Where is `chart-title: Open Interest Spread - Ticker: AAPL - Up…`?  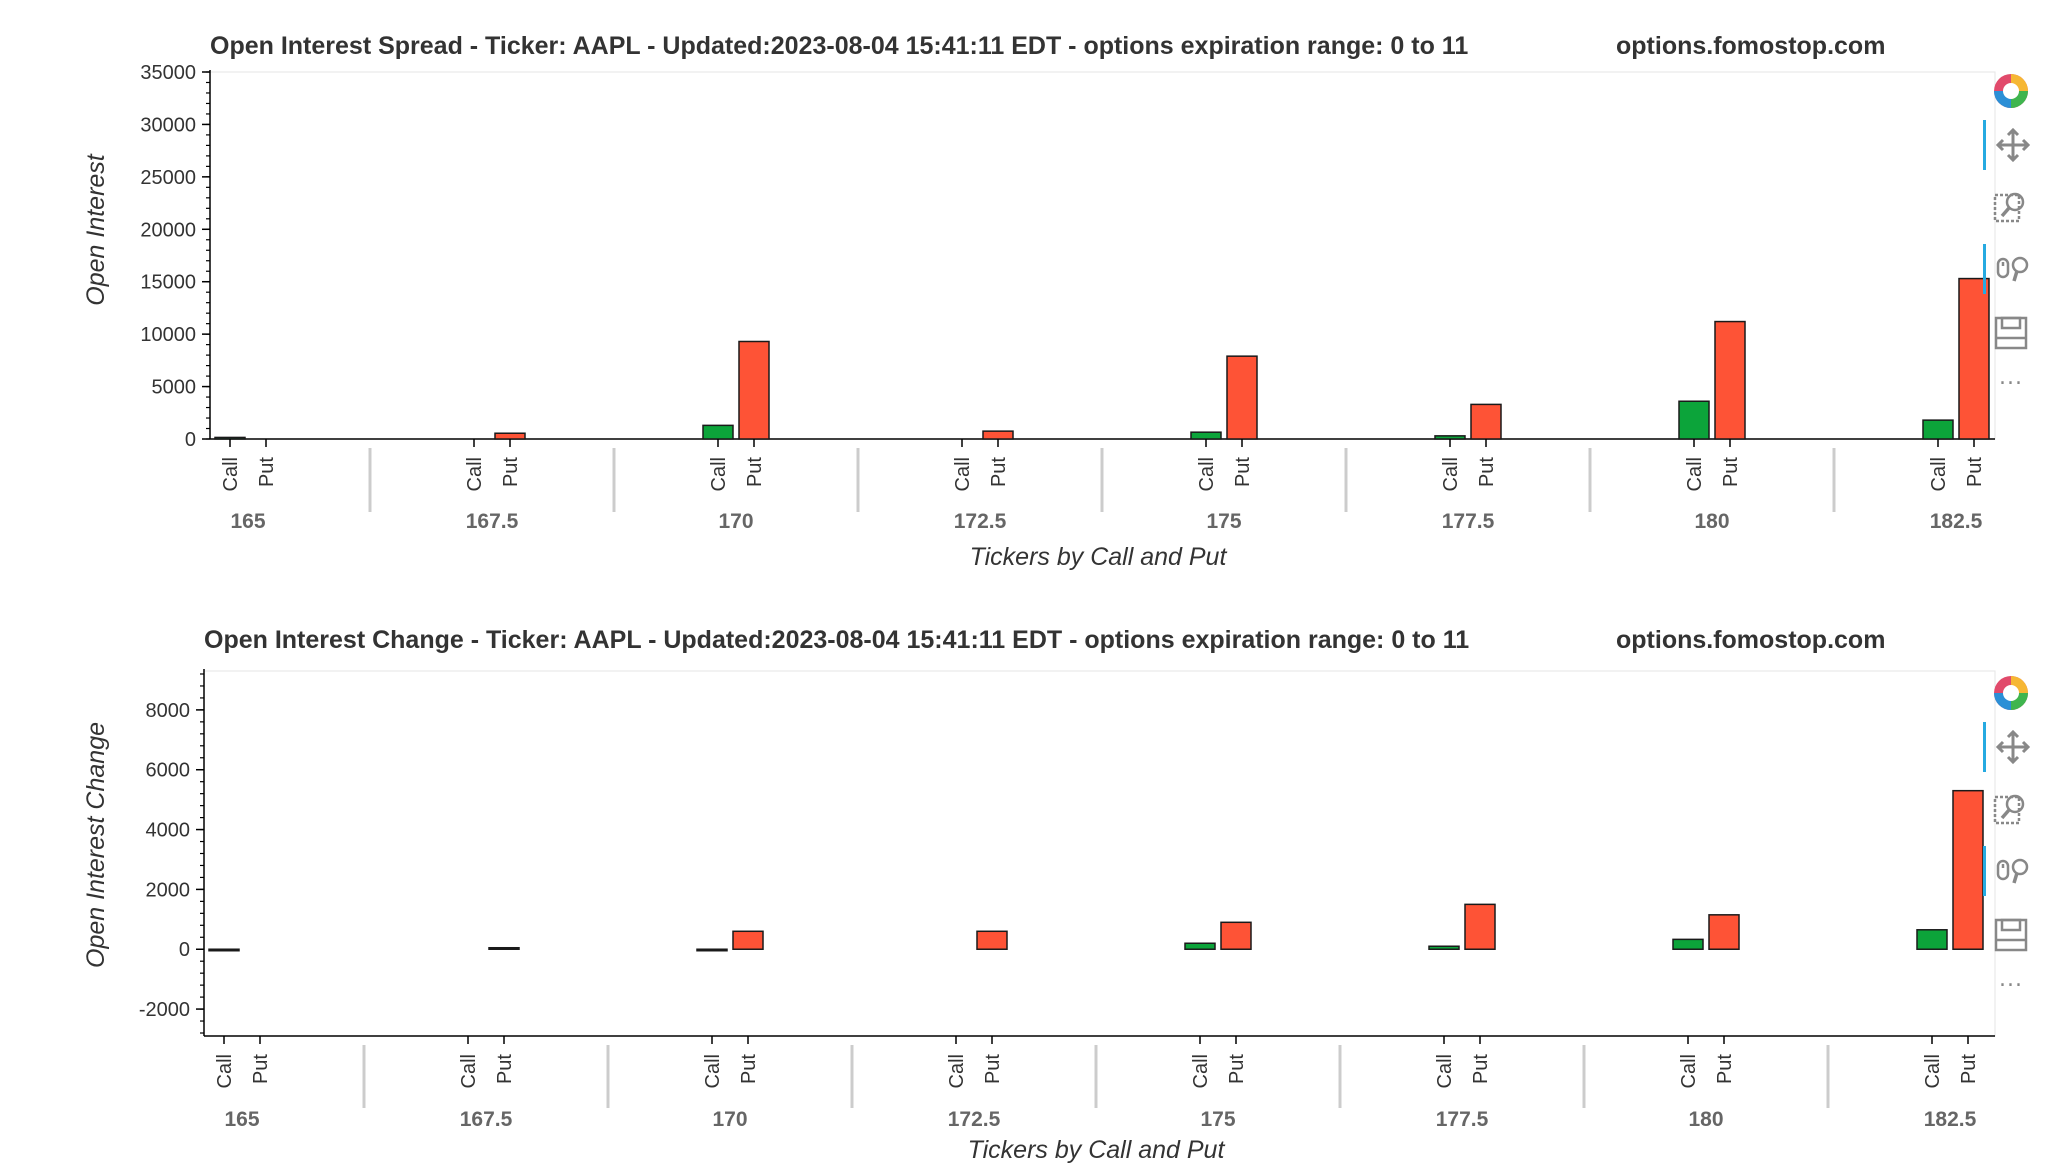 chart-title: Open Interest Spread - Ticker: AAPL - Up… is located at coordinates (839, 46).